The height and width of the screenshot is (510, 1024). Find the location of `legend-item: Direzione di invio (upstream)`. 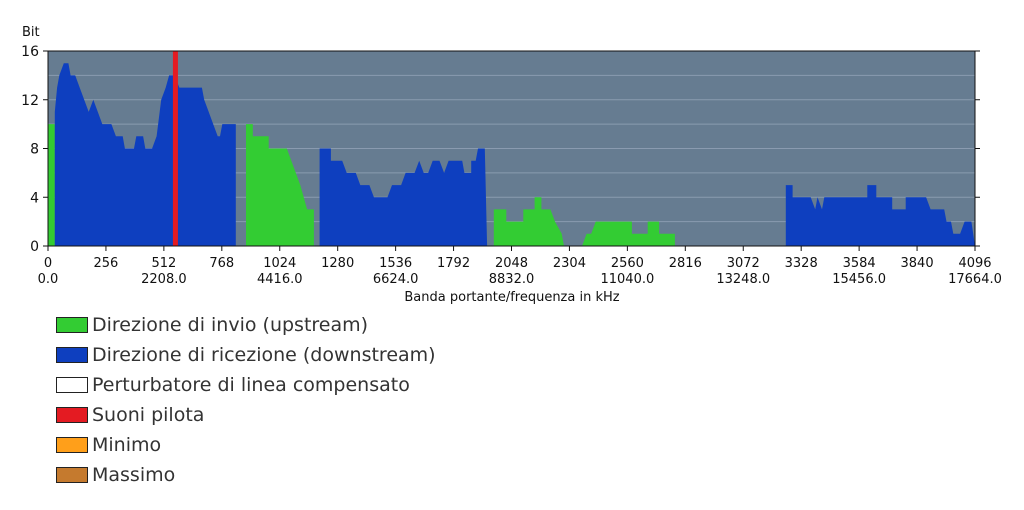

legend-item: Direzione di invio (upstream) is located at coordinates (246, 325).